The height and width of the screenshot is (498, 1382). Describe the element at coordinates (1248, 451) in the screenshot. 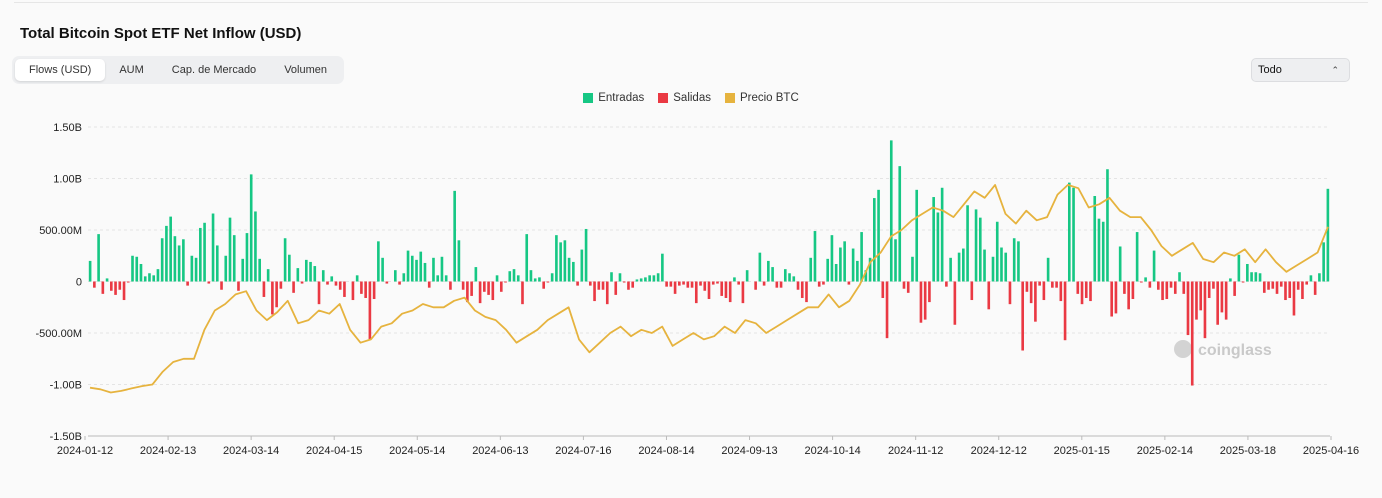

I see `x-tick-label: 2025-03-18` at that location.